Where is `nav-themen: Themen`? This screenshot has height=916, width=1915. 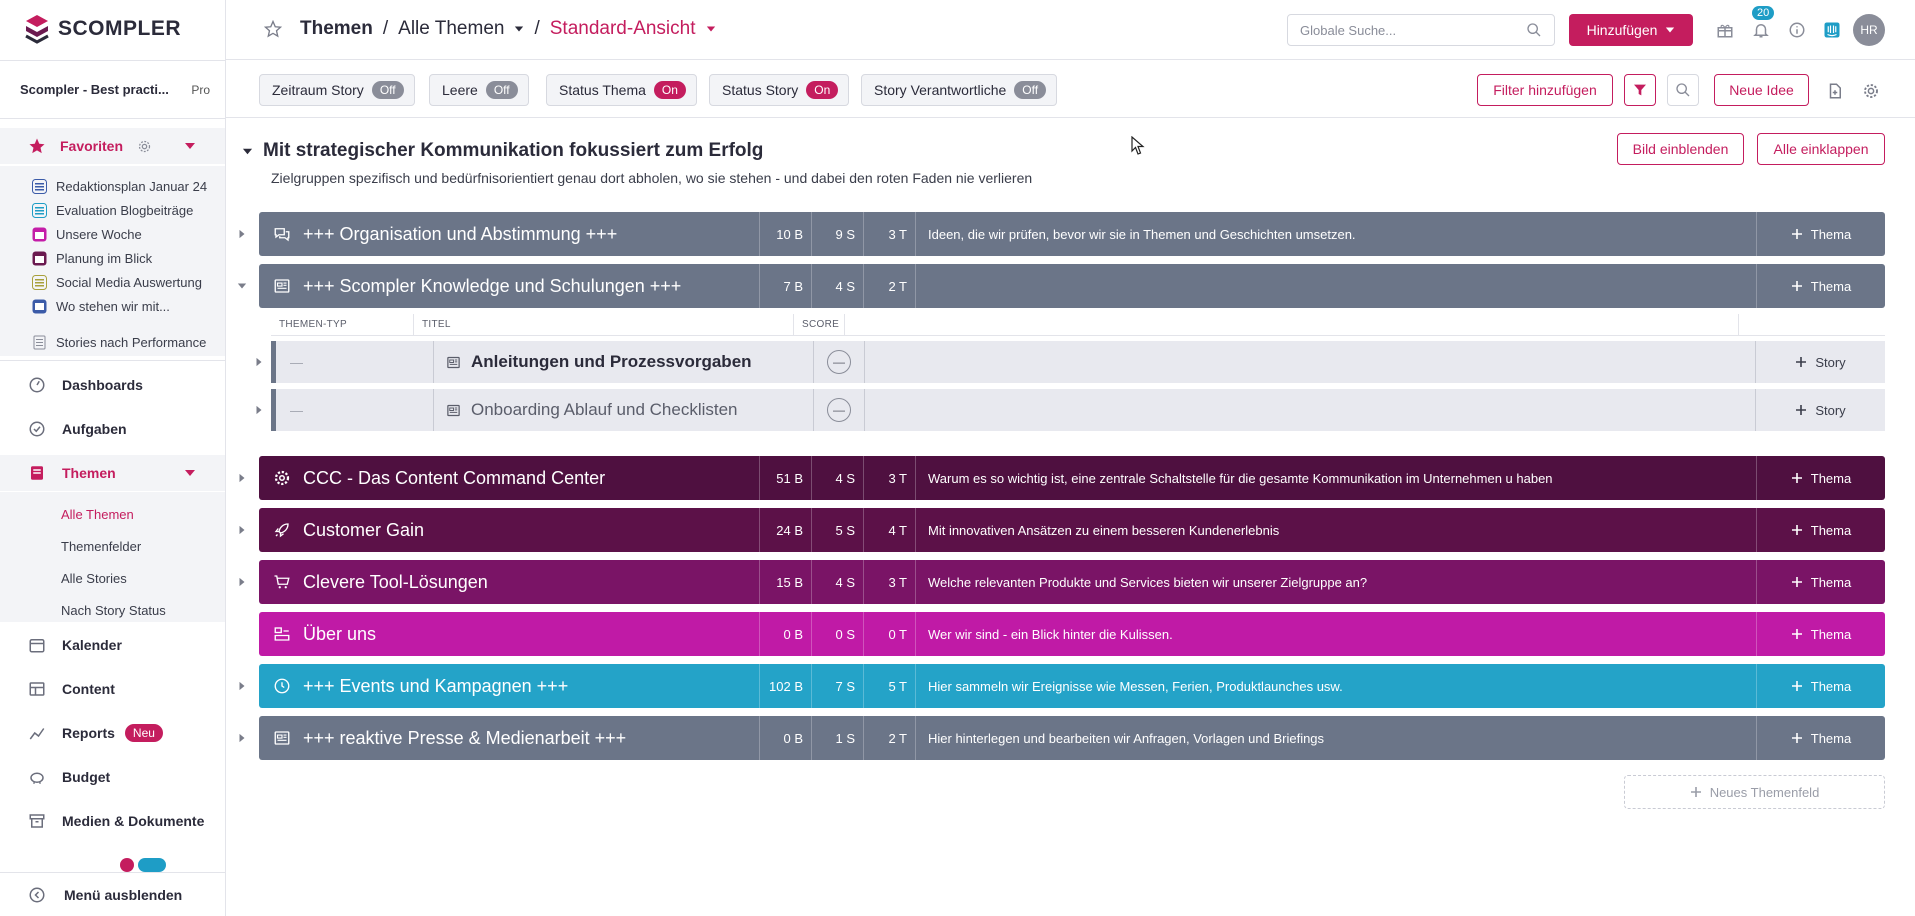 nav-themen: Themen is located at coordinates (112, 473).